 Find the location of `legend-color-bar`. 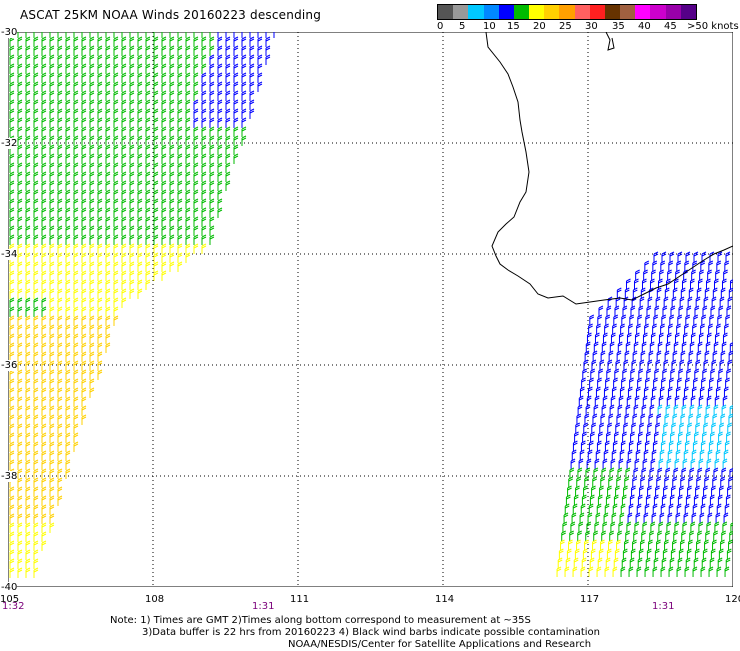

legend-color-bar is located at coordinates (567, 12).